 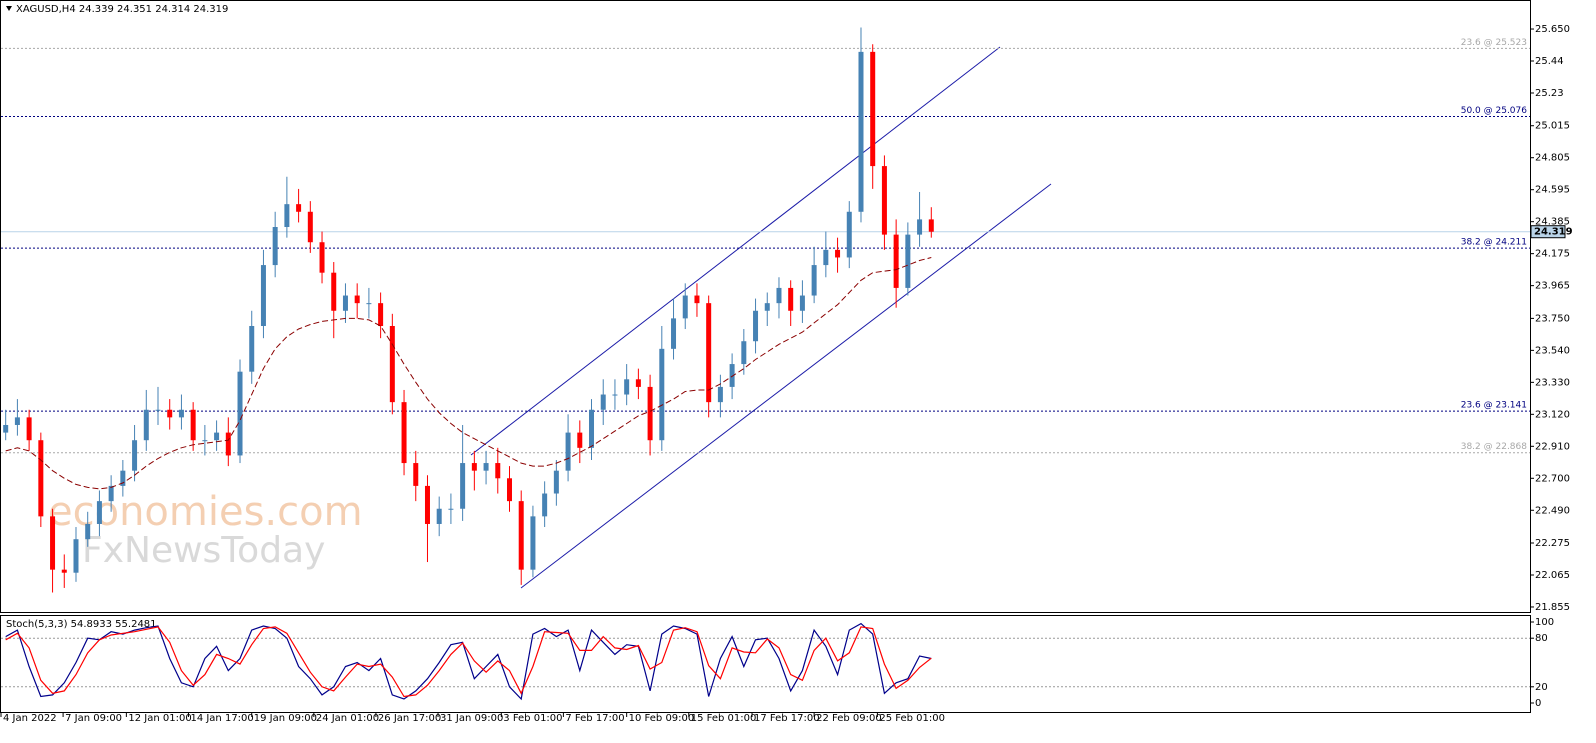 I want to click on y-tick-label: 24.175, so click(x=1552, y=254).